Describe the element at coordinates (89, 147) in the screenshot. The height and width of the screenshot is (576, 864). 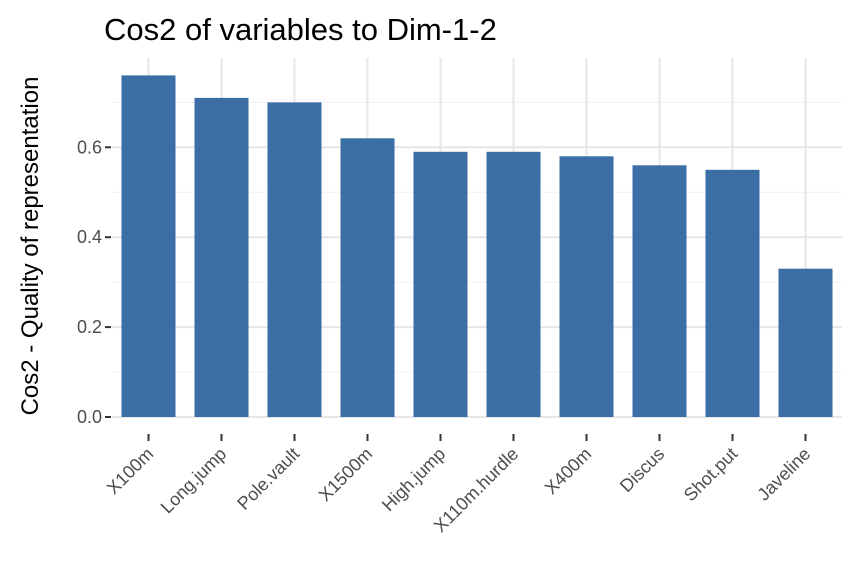
I see `y-tick-label: 0.6` at that location.